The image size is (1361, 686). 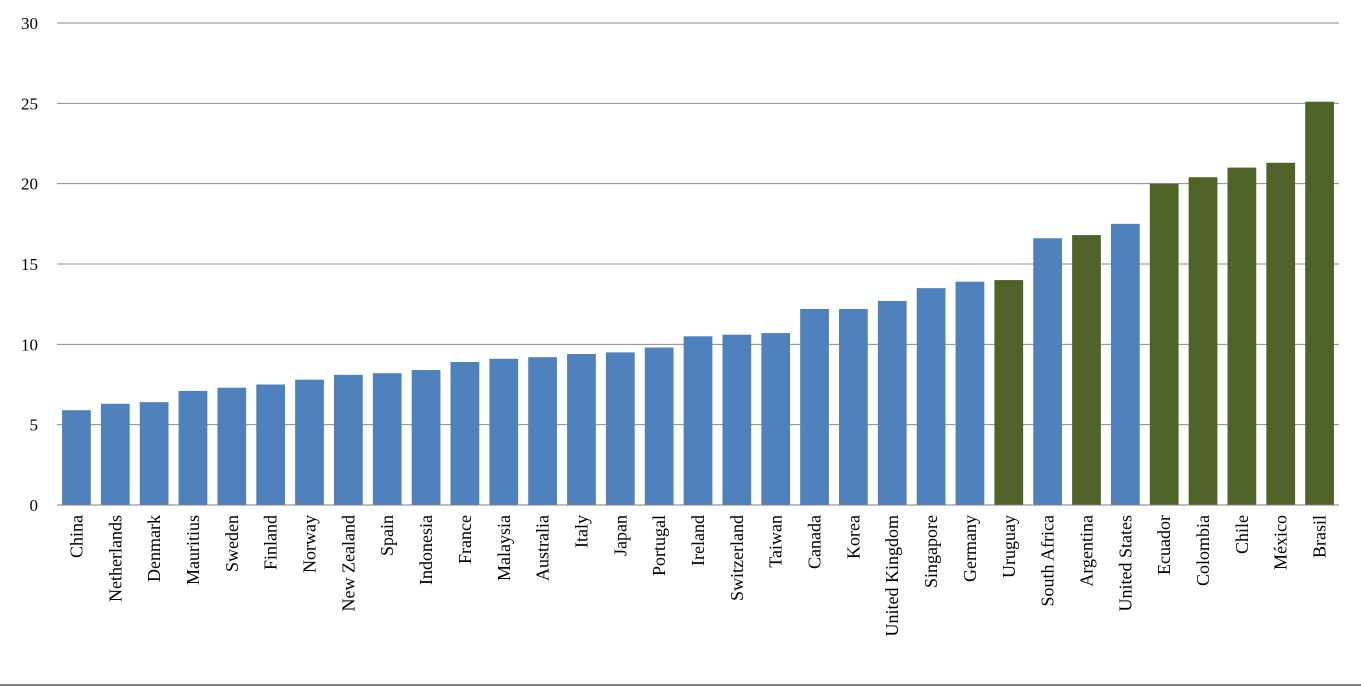 I want to click on x-category-label: Denmark, so click(x=154, y=548).